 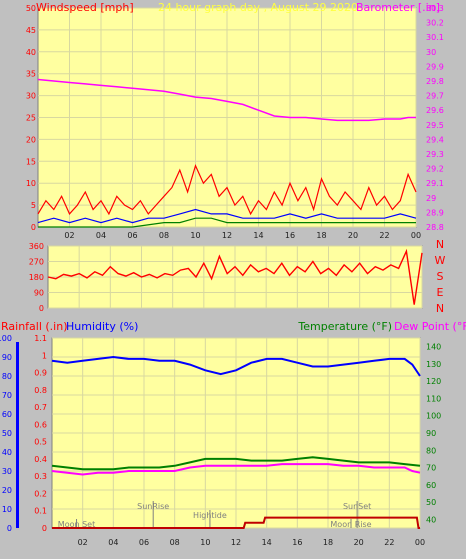 I want to click on rain-tick-label: 0.9, so click(x=40, y=373).